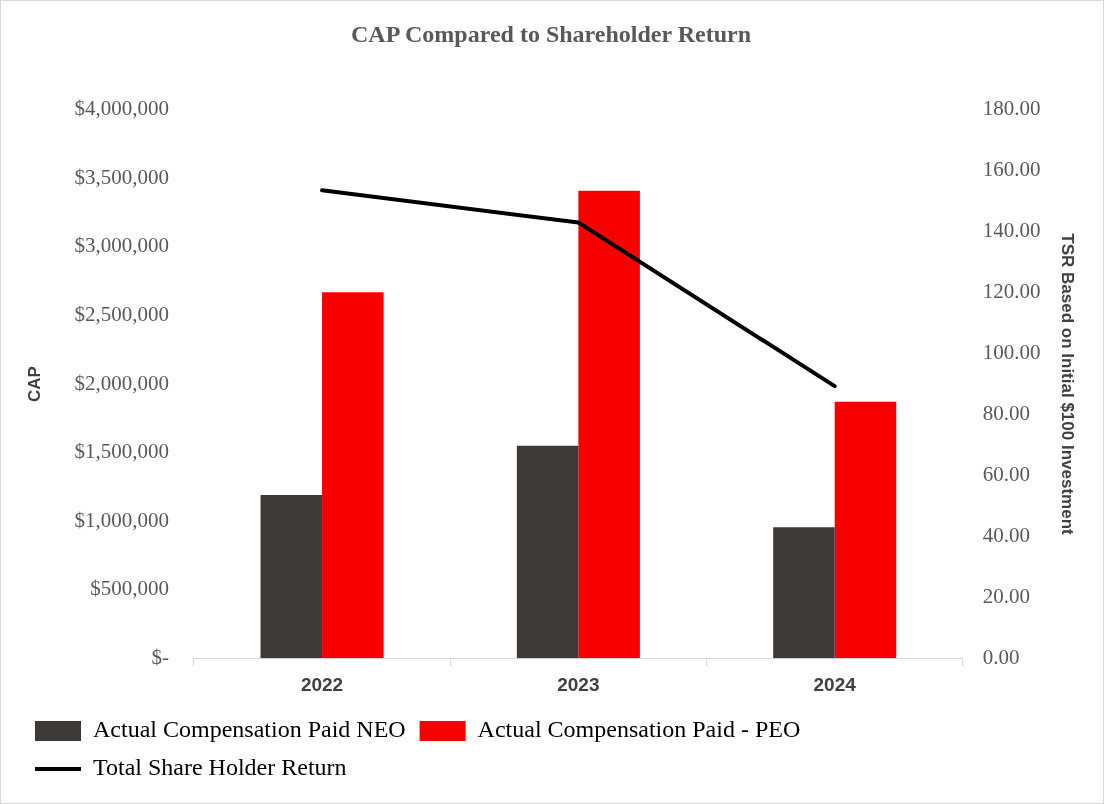 The height and width of the screenshot is (804, 1104). I want to click on x-tick-label: 2022, so click(322, 684).